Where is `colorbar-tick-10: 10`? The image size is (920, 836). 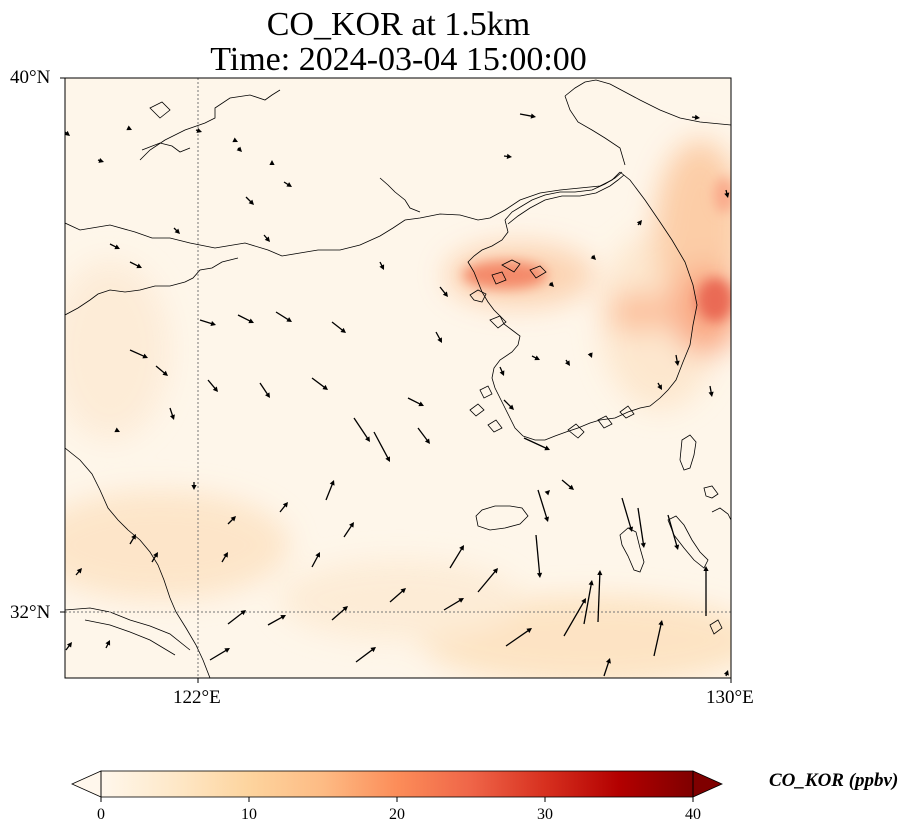 colorbar-tick-10: 10 is located at coordinates (249, 814).